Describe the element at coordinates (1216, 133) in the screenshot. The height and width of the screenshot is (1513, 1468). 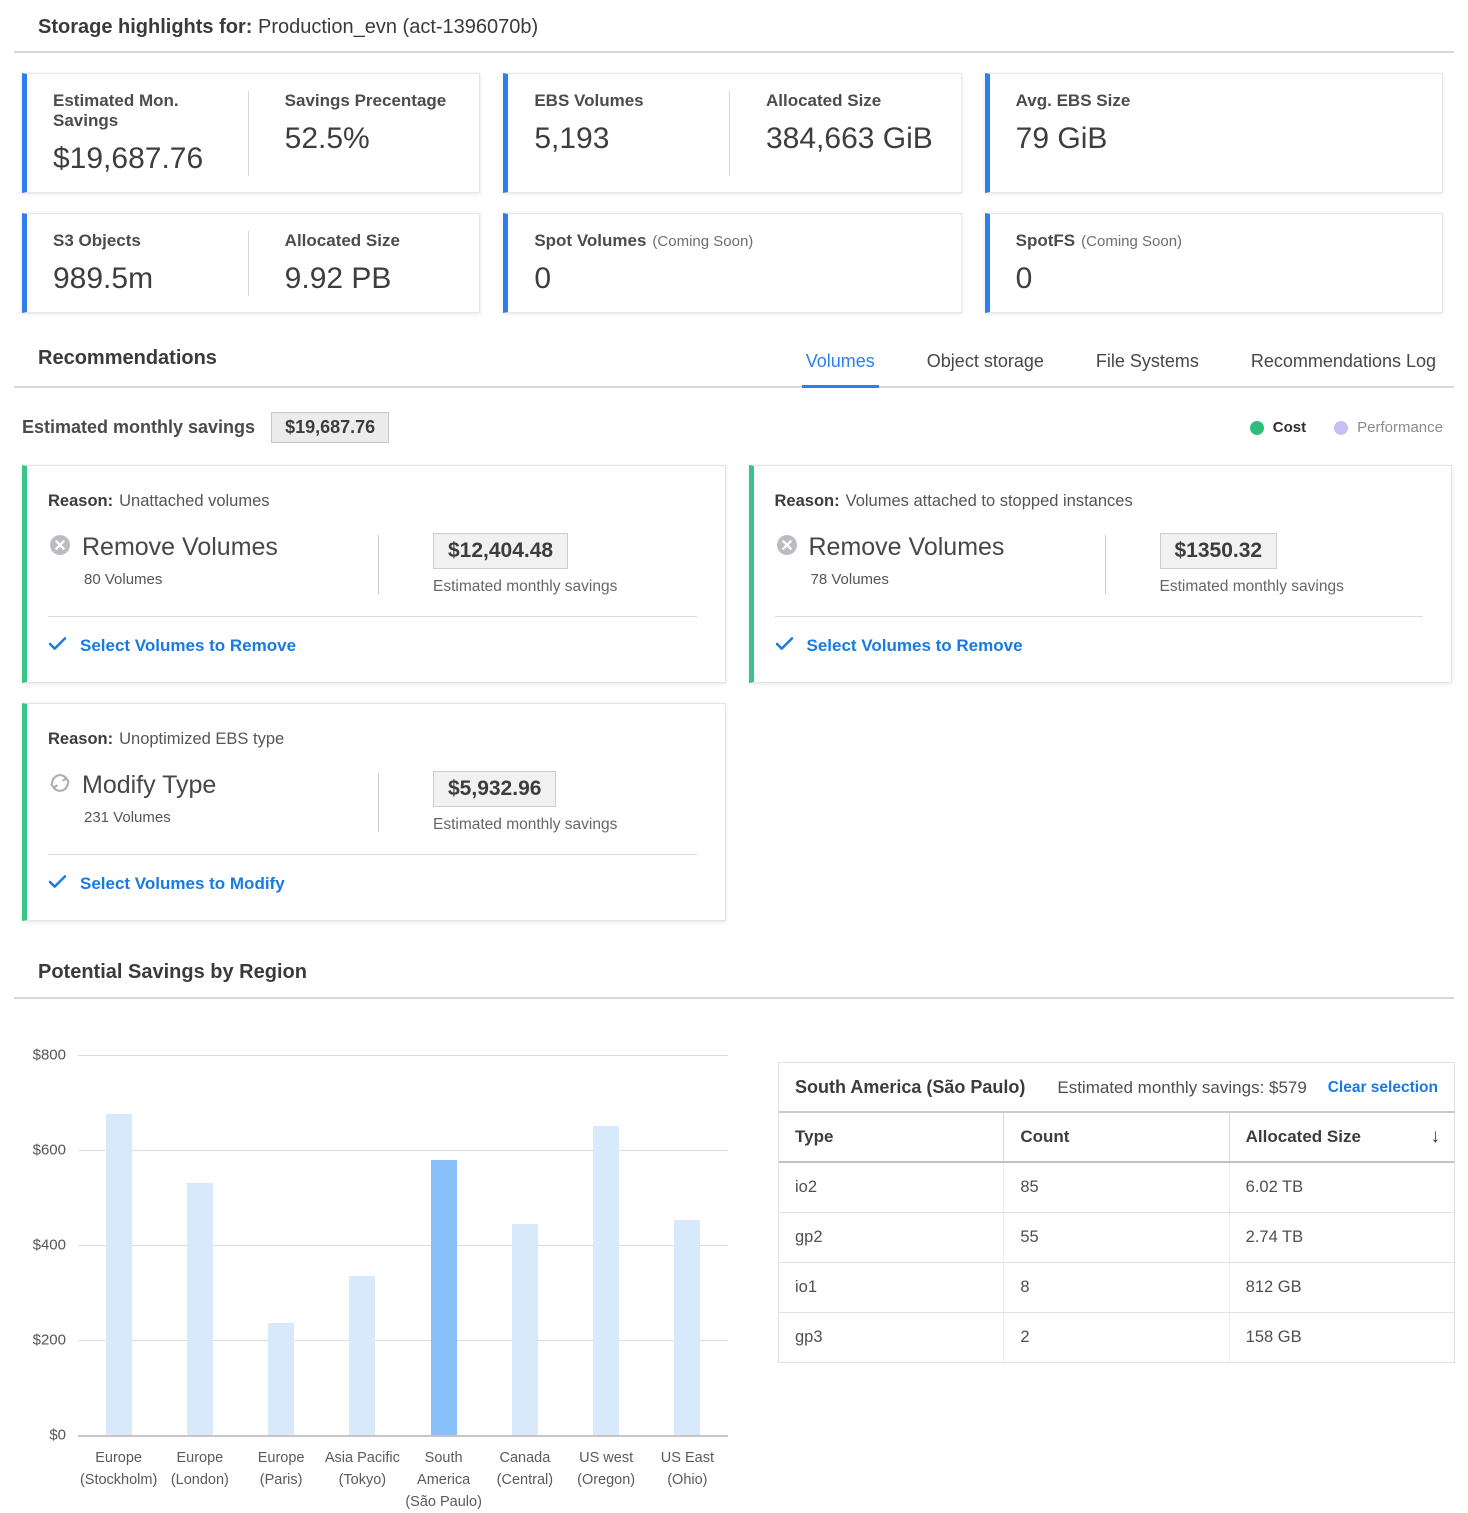
I see `stat-avg-ebs-size: Avg. EBS Size 79 GiB` at that location.